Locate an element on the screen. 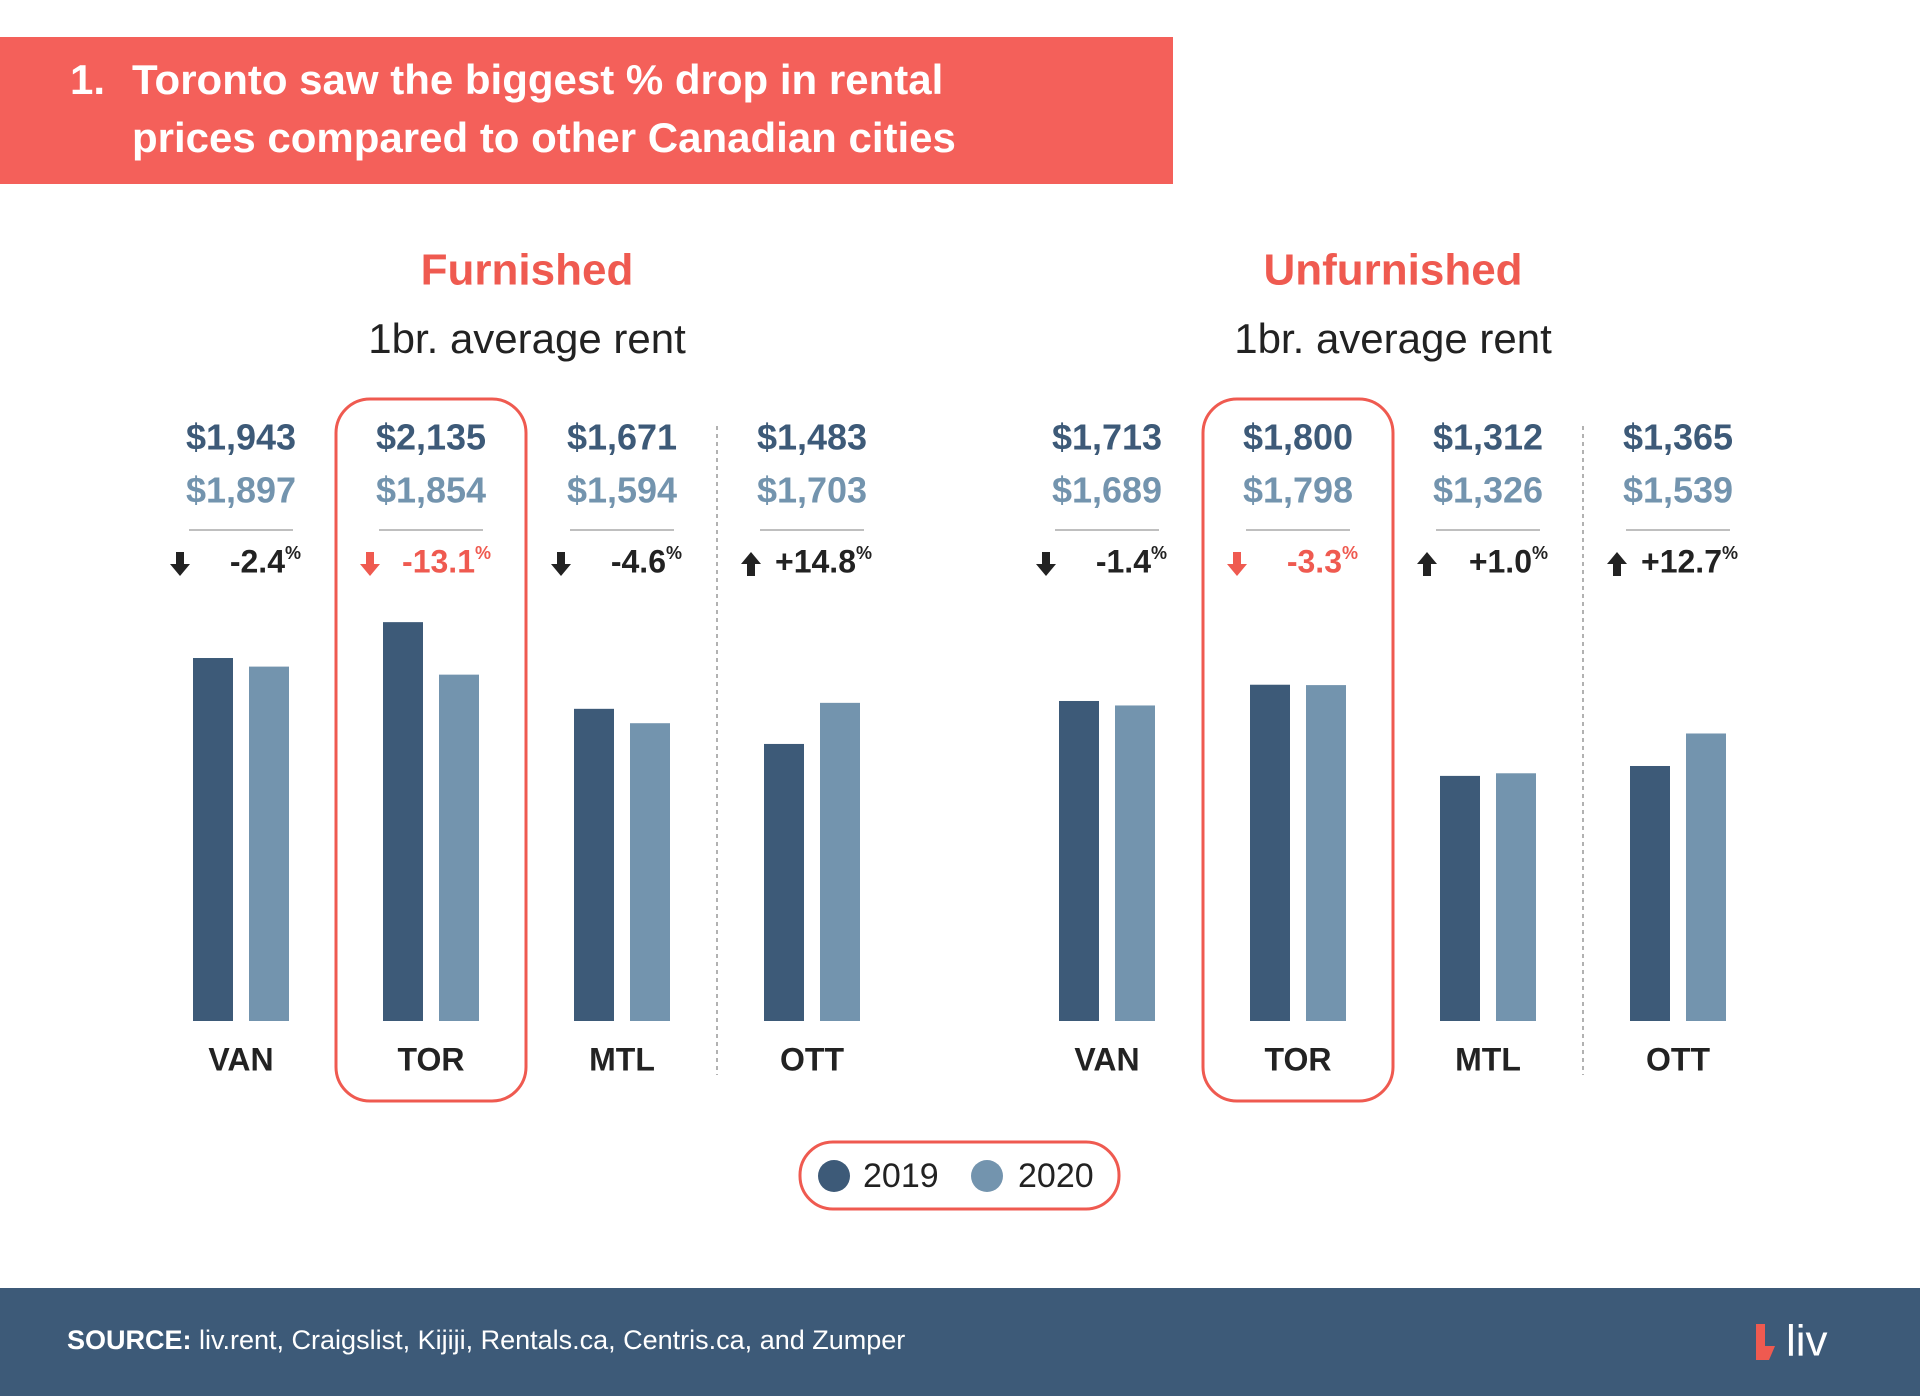 The height and width of the screenshot is (1396, 1920). value-label: $1,703 is located at coordinates (812, 490).